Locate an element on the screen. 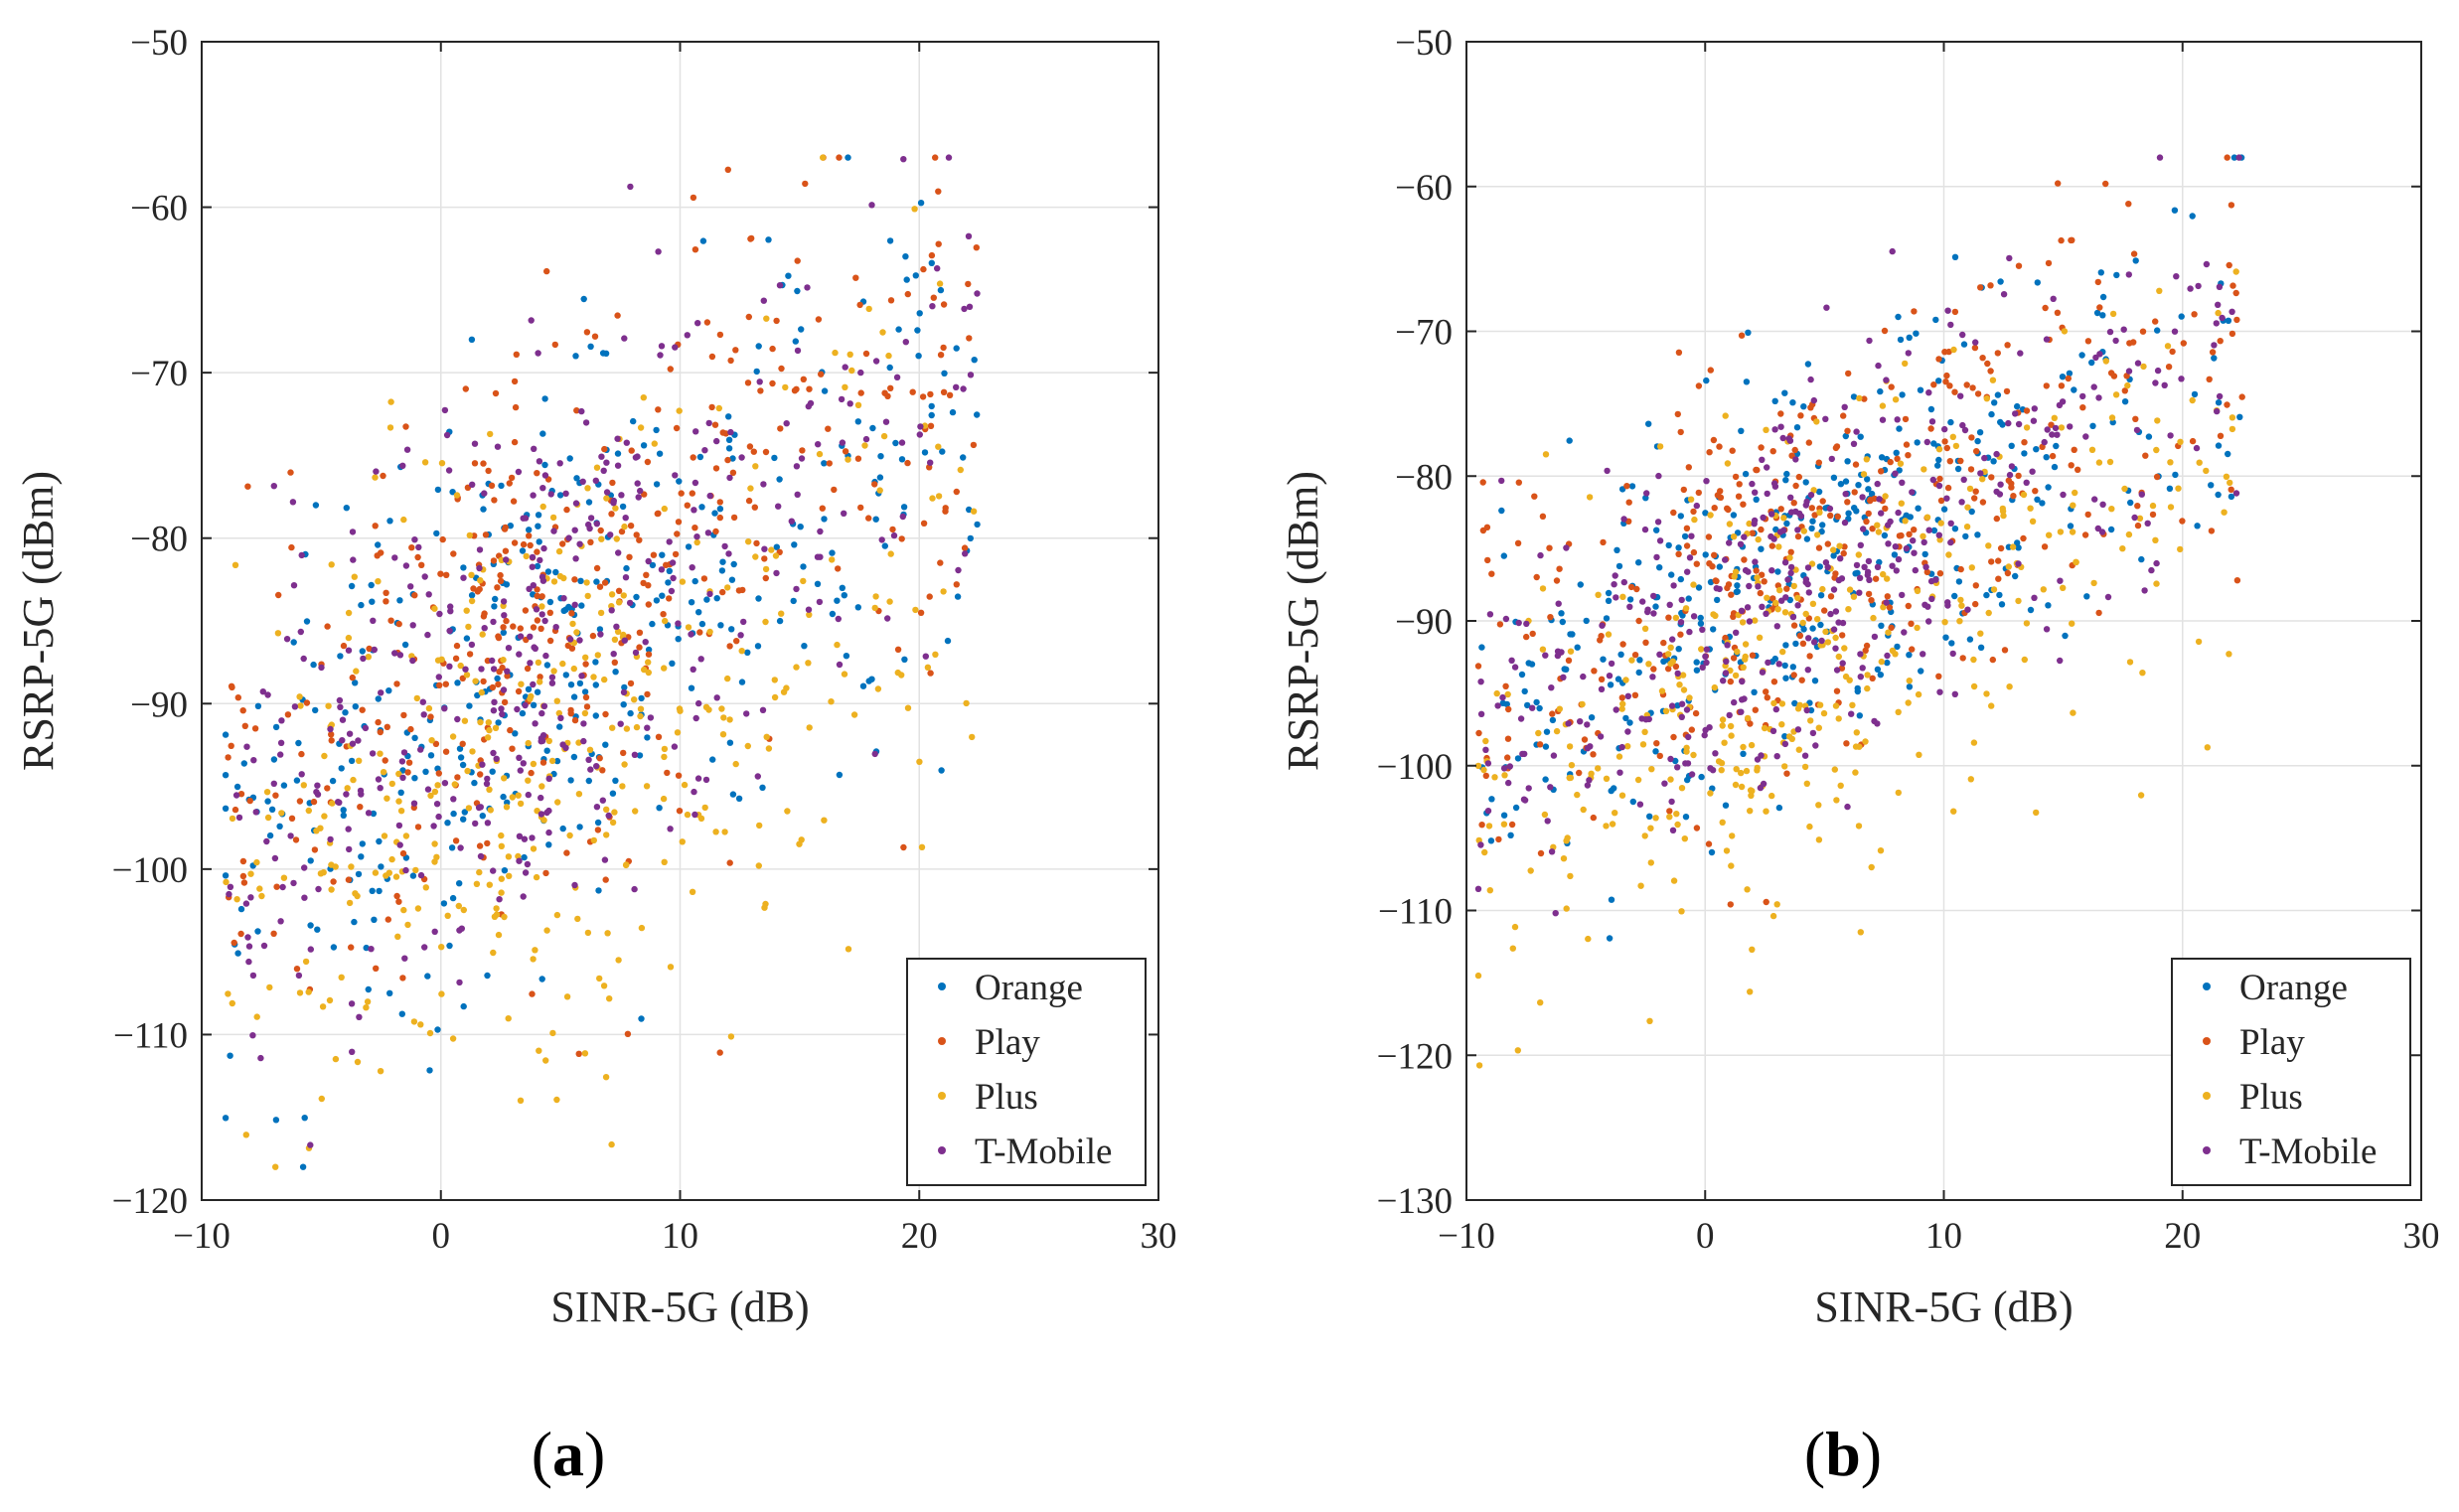 The width and height of the screenshot is (2459, 1512). x-tick-label: 30 is located at coordinates (1159, 1236).